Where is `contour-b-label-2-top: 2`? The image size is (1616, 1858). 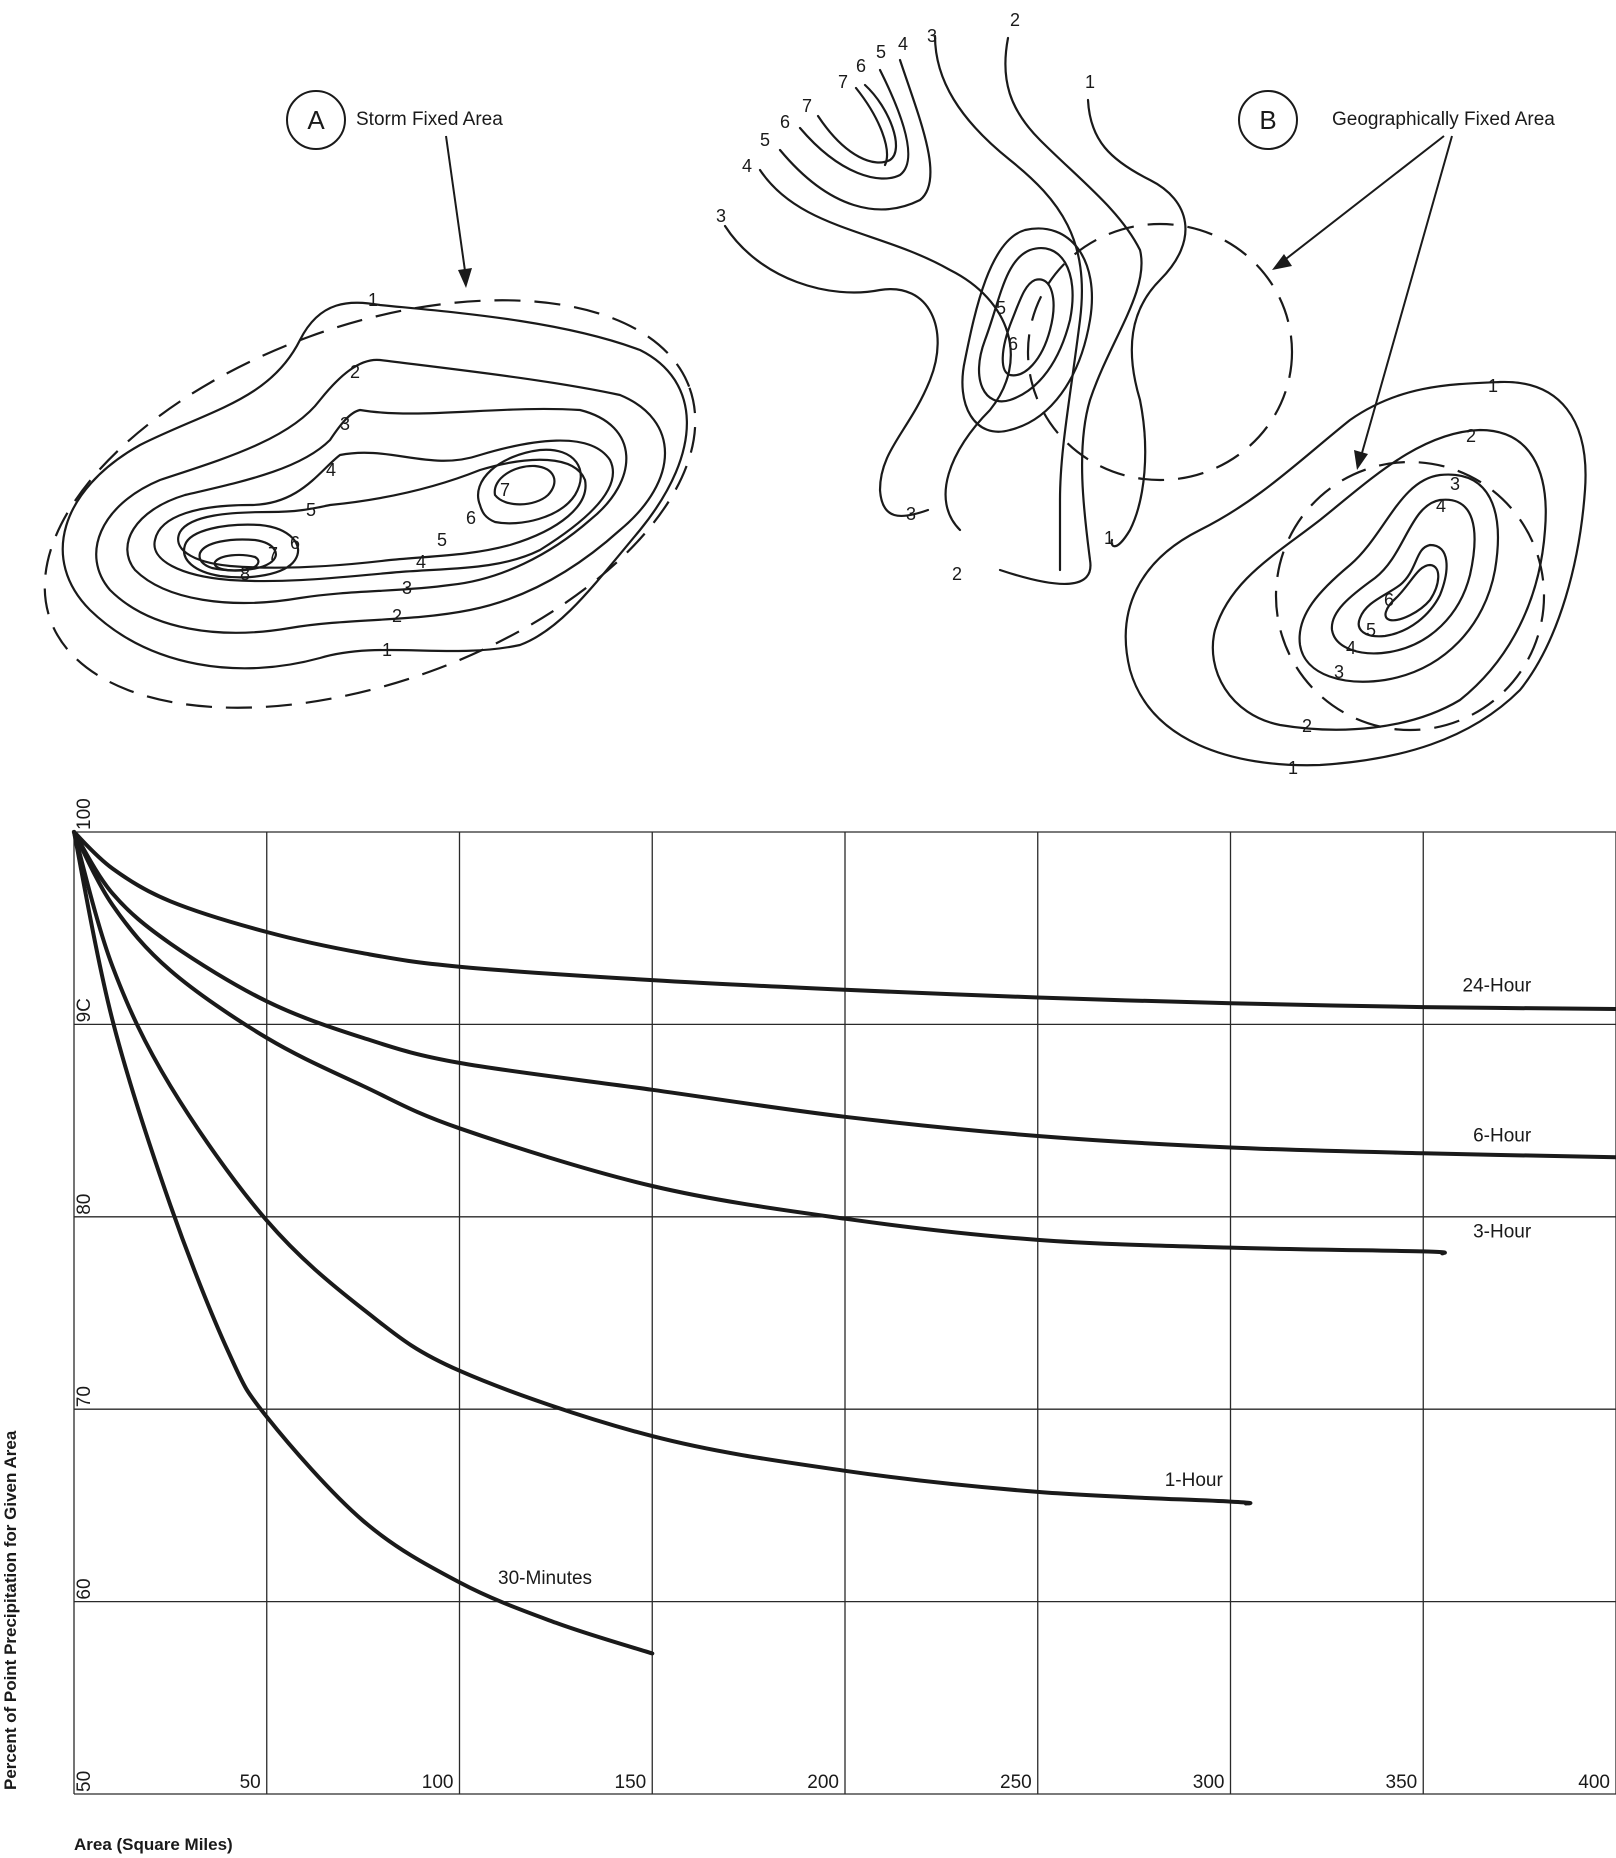 contour-b-label-2-top: 2 is located at coordinates (1015, 20).